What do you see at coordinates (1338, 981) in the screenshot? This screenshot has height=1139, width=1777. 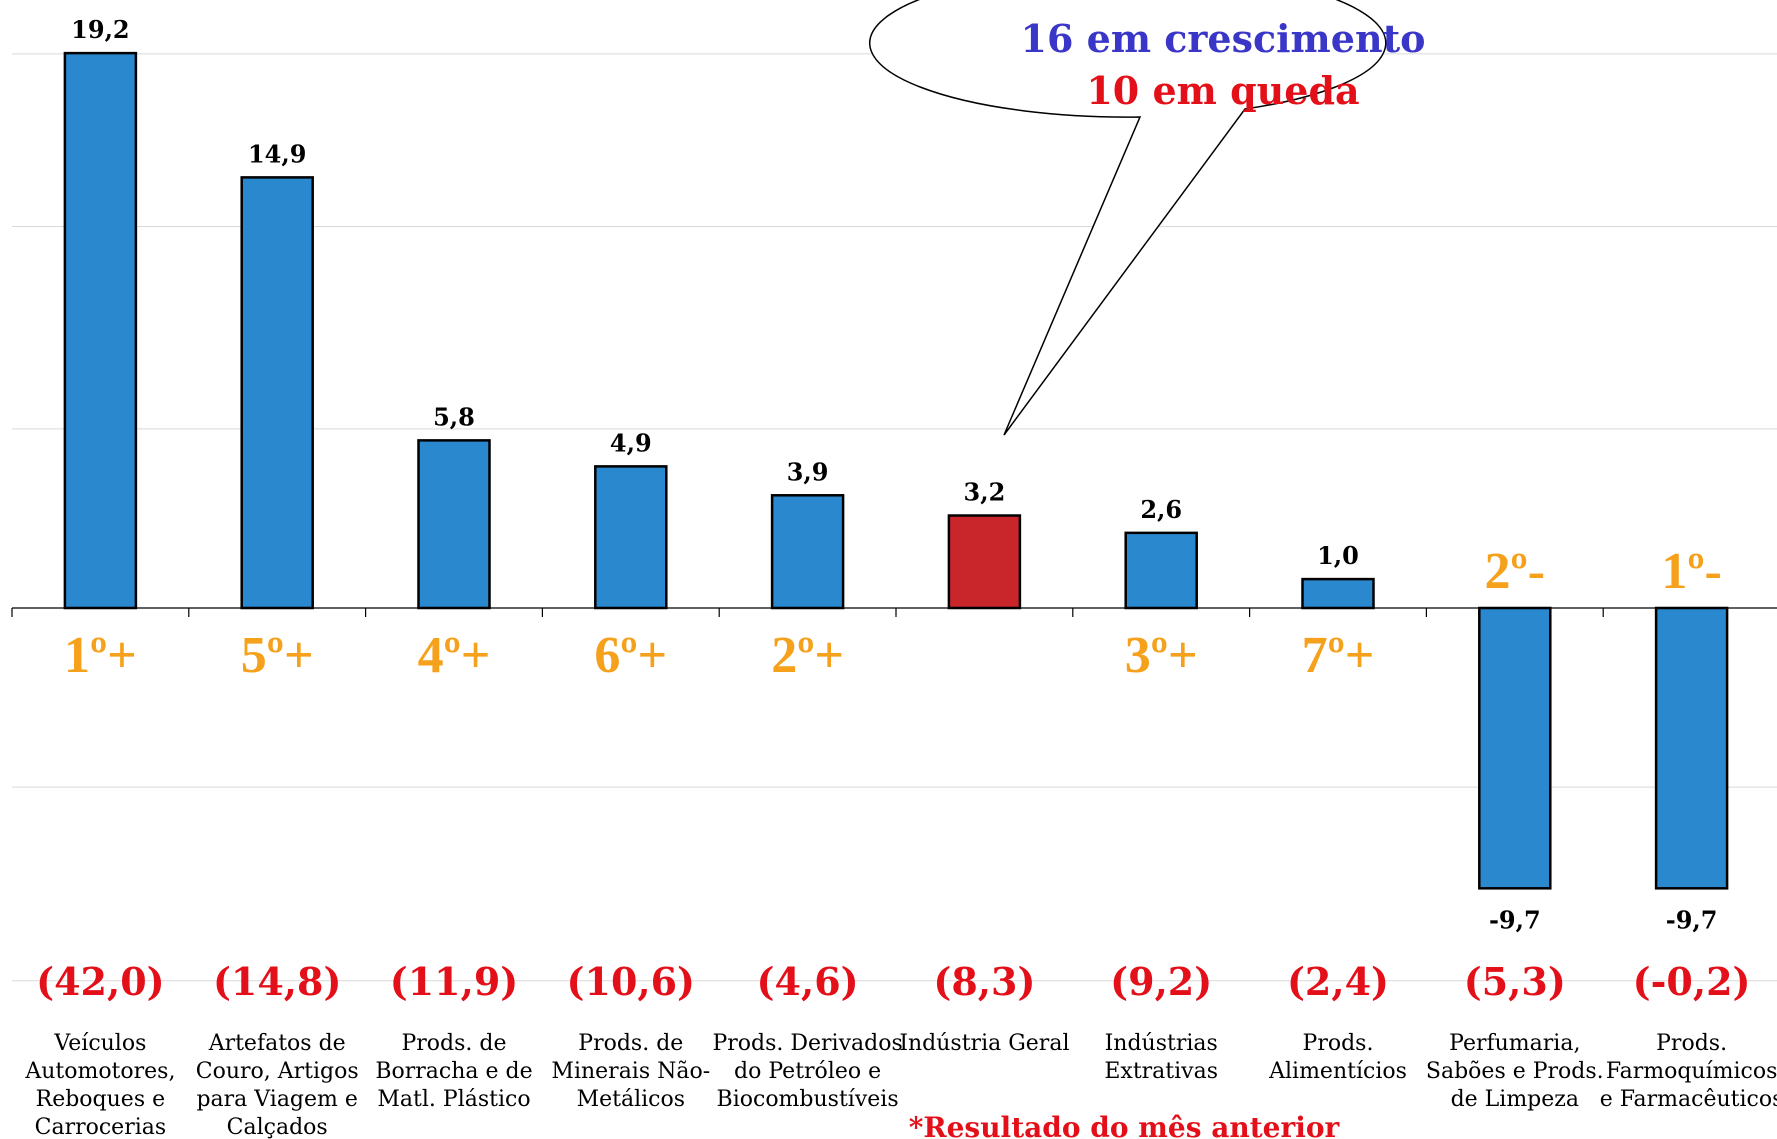 I see `previous-month-label: (2,4)` at bounding box center [1338, 981].